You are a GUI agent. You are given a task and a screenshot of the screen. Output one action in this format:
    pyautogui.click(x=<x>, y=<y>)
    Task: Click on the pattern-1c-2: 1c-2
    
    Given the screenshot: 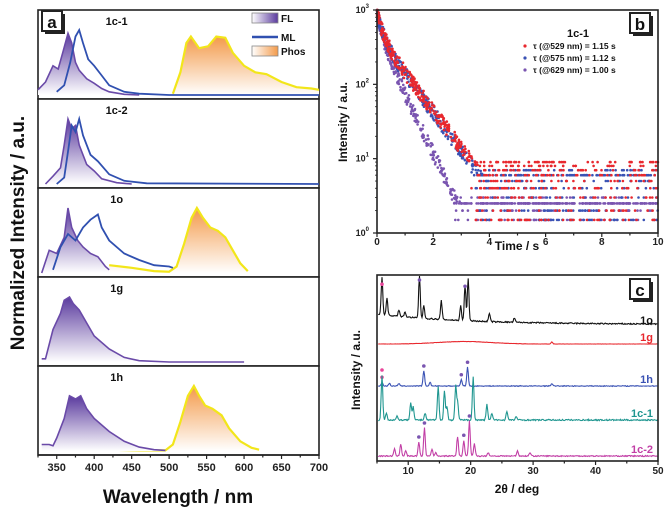 What is the action you would take?
    pyautogui.click(x=518, y=436)
    